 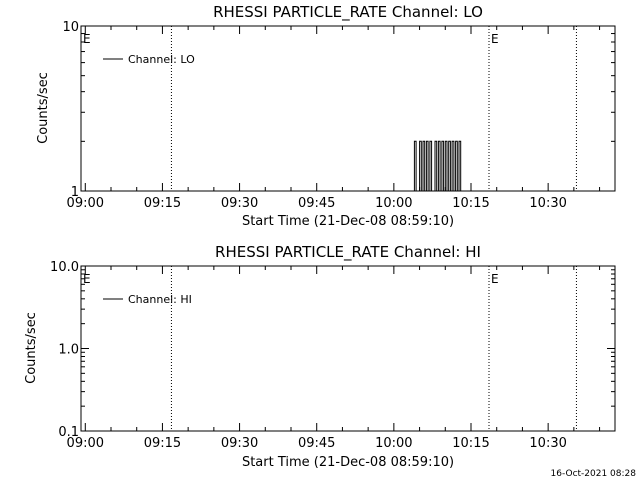 What do you see at coordinates (348, 12) in the screenshot?
I see `chart-title: RHESSI PARTICLE_RATE Channel: LO` at bounding box center [348, 12].